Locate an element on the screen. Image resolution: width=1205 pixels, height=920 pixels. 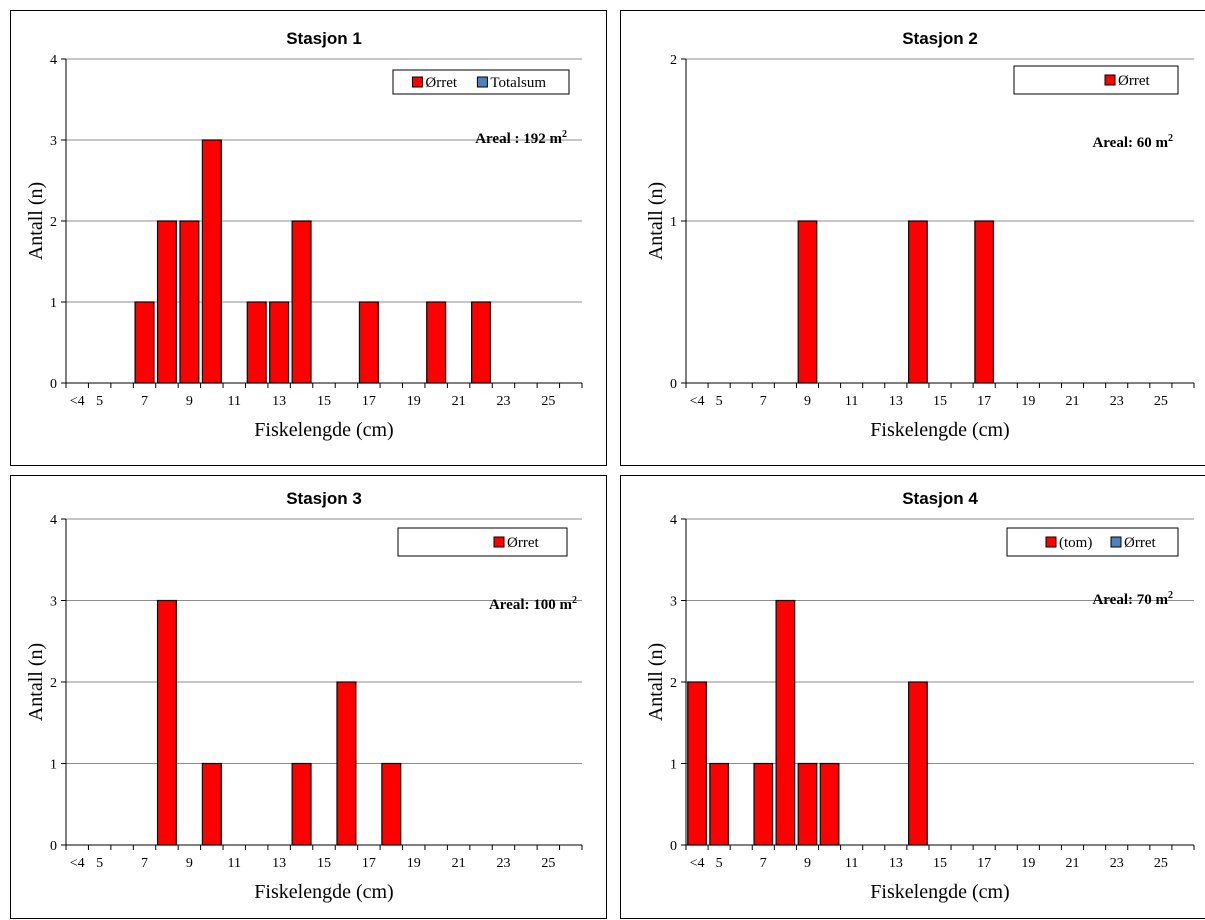
area-annotation: Areal : 192 m2 is located at coordinates (521, 138).